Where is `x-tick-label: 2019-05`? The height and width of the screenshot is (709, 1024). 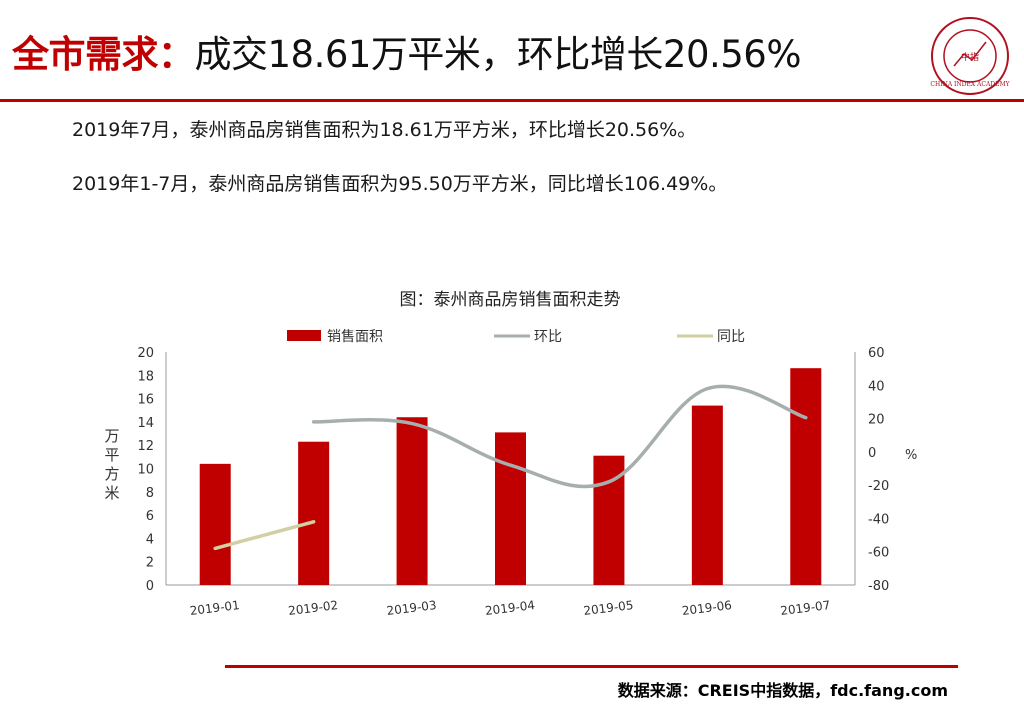
x-tick-label: 2019-05 is located at coordinates (608, 608).